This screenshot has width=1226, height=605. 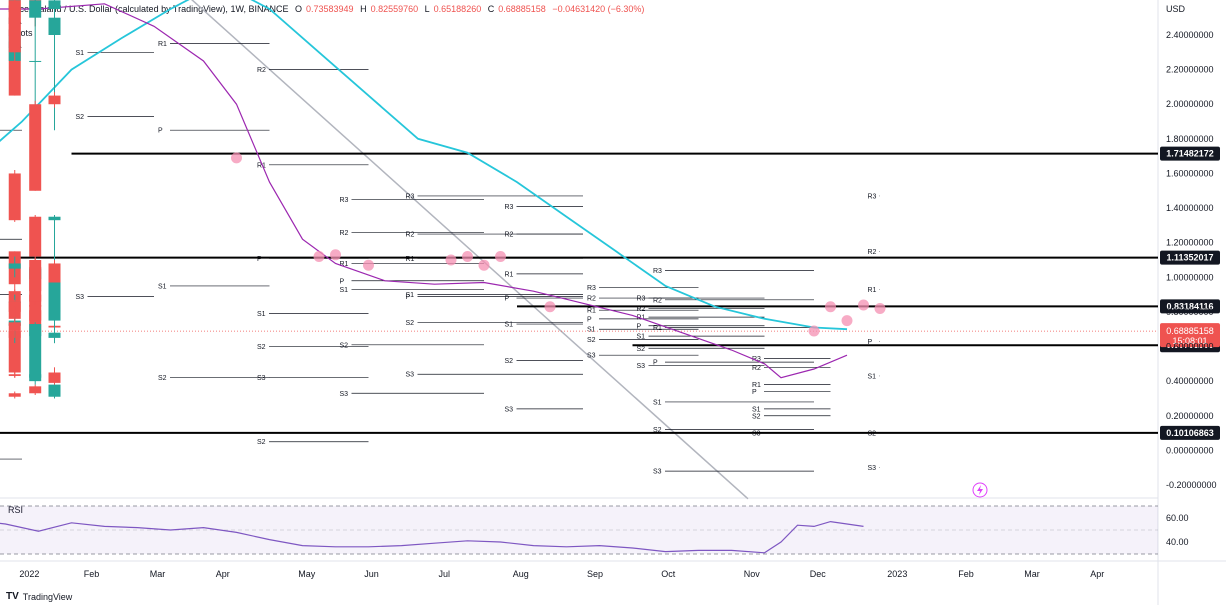 What do you see at coordinates (1190, 70) in the screenshot?
I see `y-tick-label: 2.20000000` at bounding box center [1190, 70].